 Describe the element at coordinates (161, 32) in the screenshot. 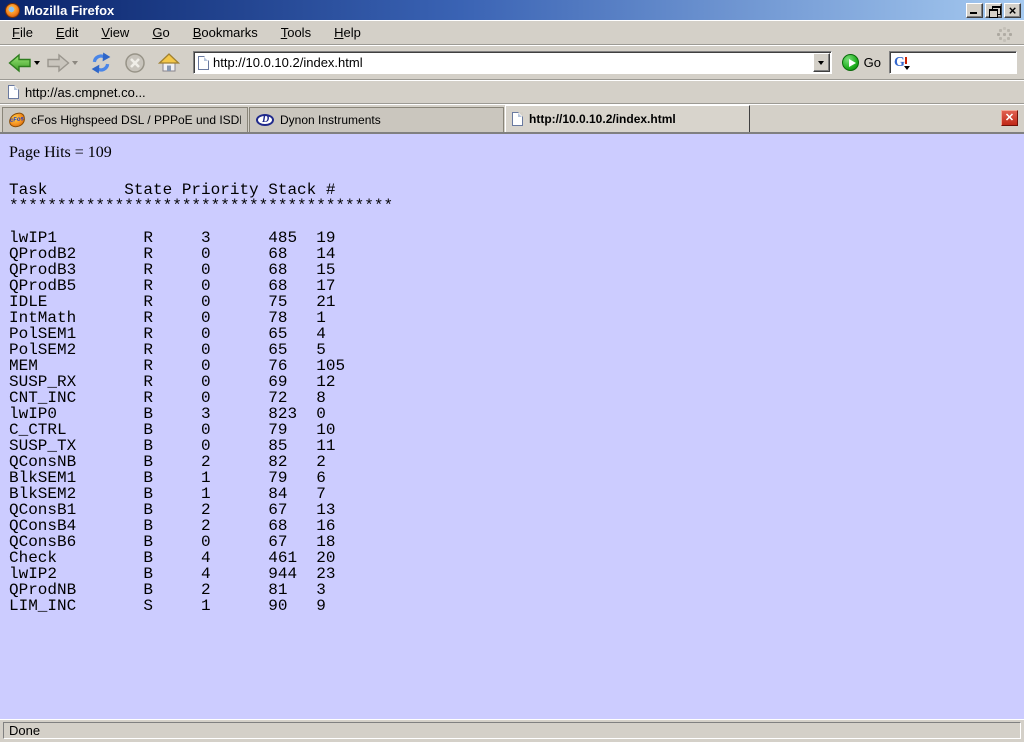

I see `menu-item-go: Go` at that location.